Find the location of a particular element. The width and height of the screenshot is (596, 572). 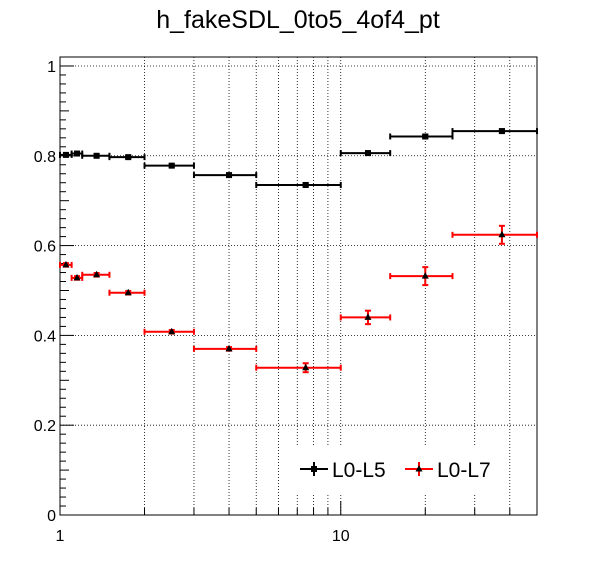

legend-label: L0-L5 is located at coordinates (359, 470).